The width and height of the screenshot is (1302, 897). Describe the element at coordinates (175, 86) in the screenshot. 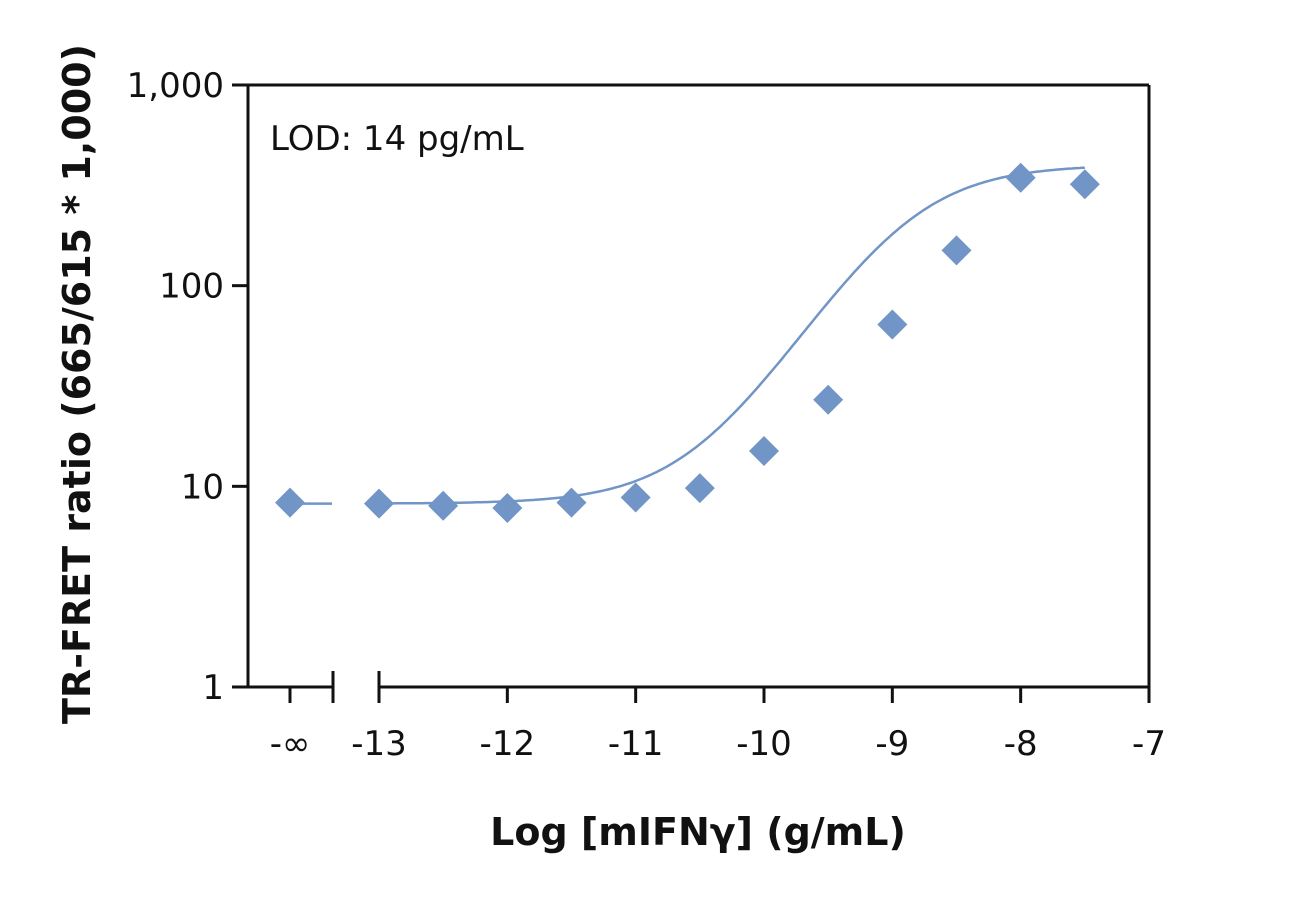

I see `y-tick-label: 1,000` at that location.